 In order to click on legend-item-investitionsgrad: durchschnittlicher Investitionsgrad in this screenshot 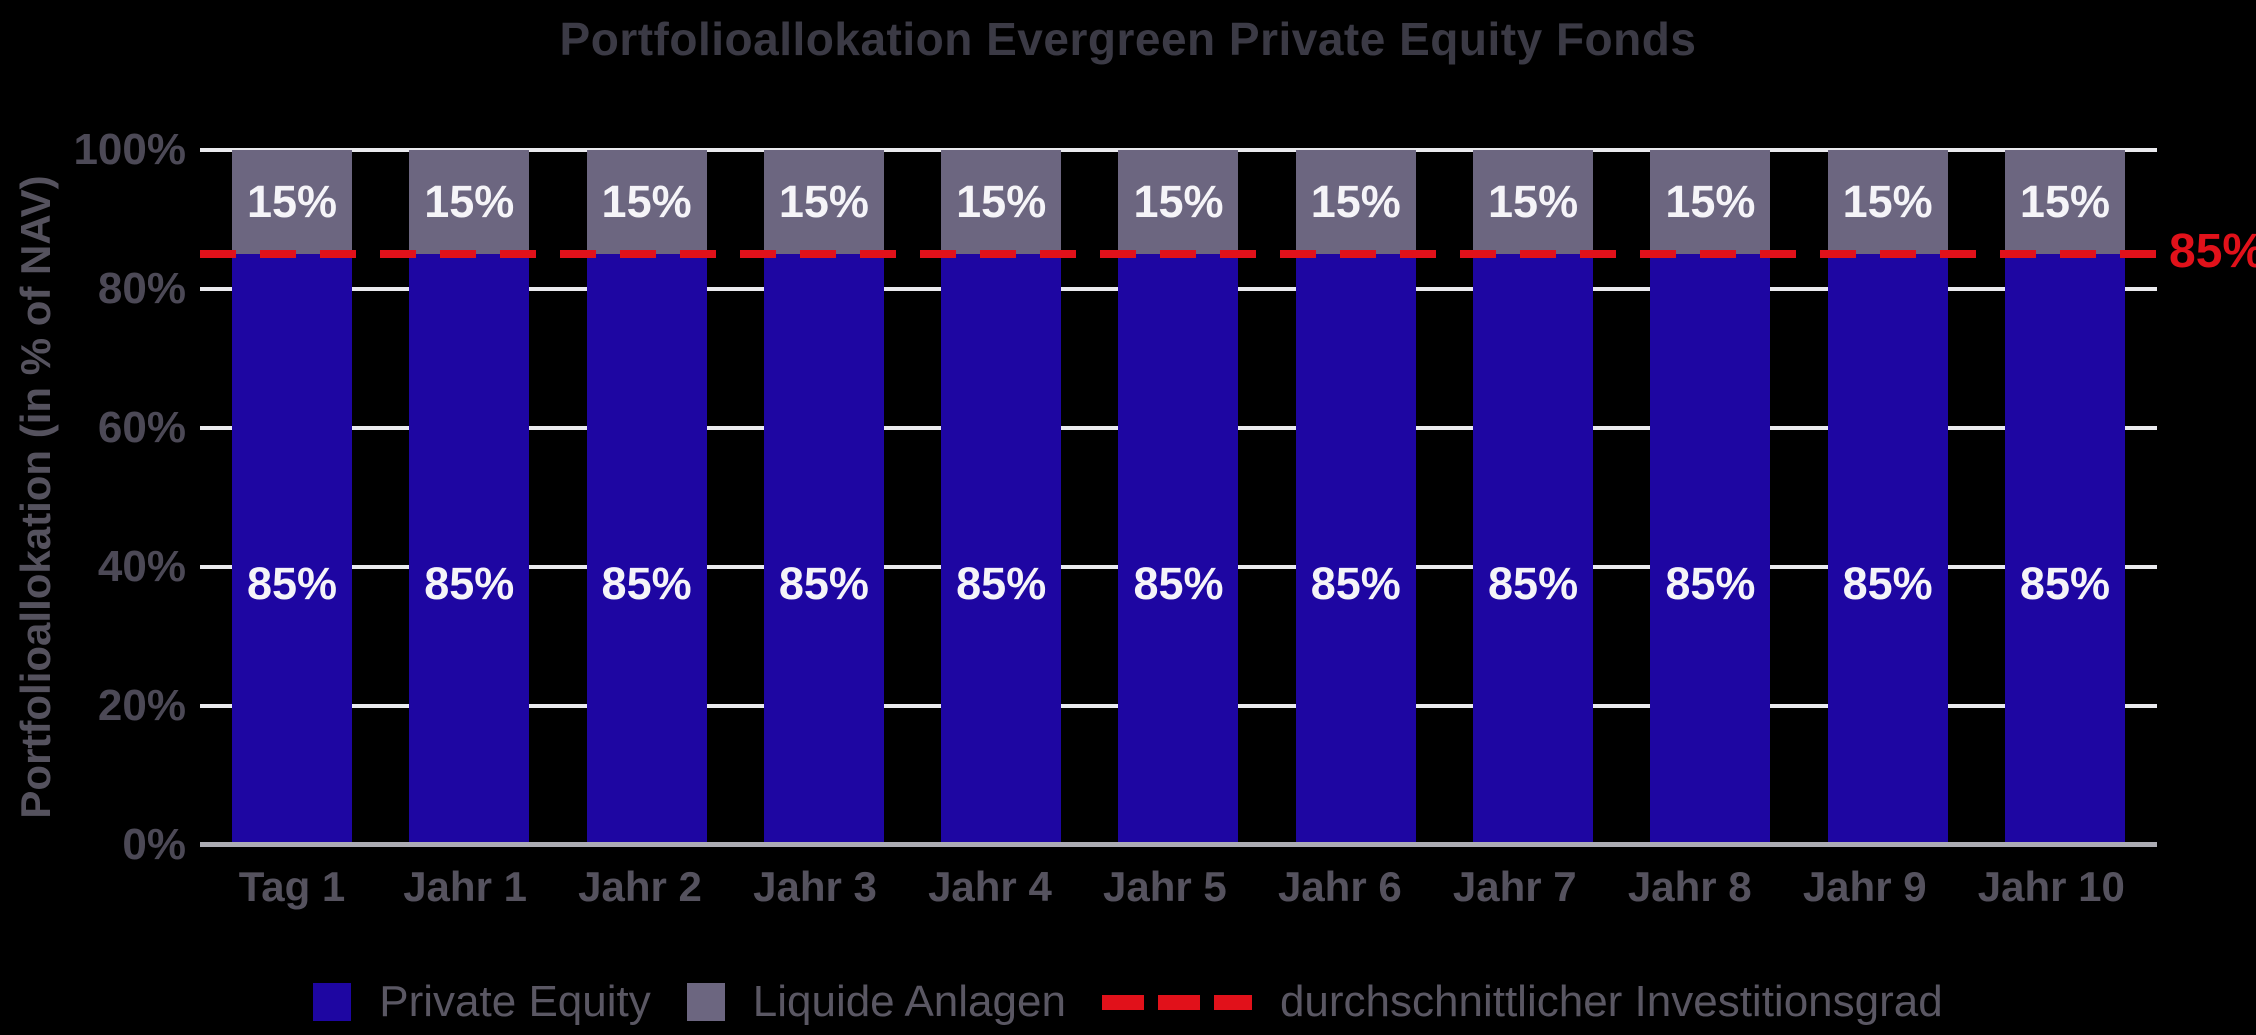, I will do `click(1522, 1002)`.